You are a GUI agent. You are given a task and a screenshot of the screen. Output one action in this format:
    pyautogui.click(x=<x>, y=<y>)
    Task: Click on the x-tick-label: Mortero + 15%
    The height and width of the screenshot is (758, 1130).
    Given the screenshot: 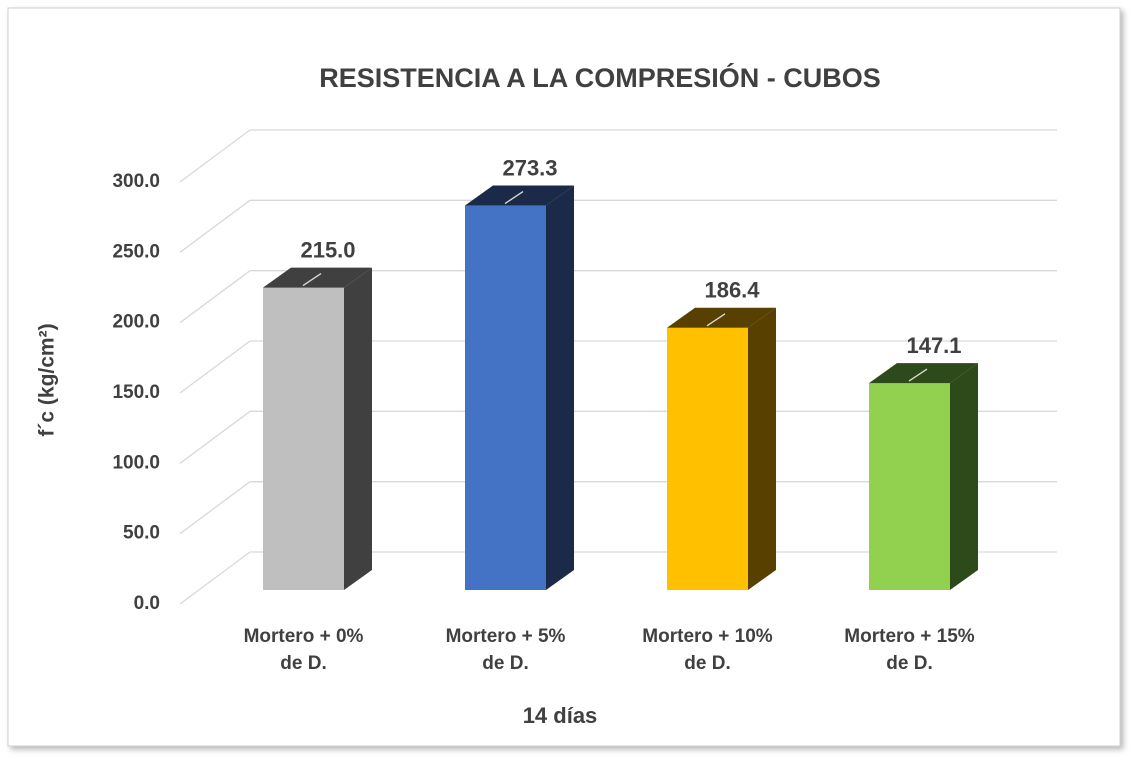 What is the action you would take?
    pyautogui.click(x=909, y=636)
    